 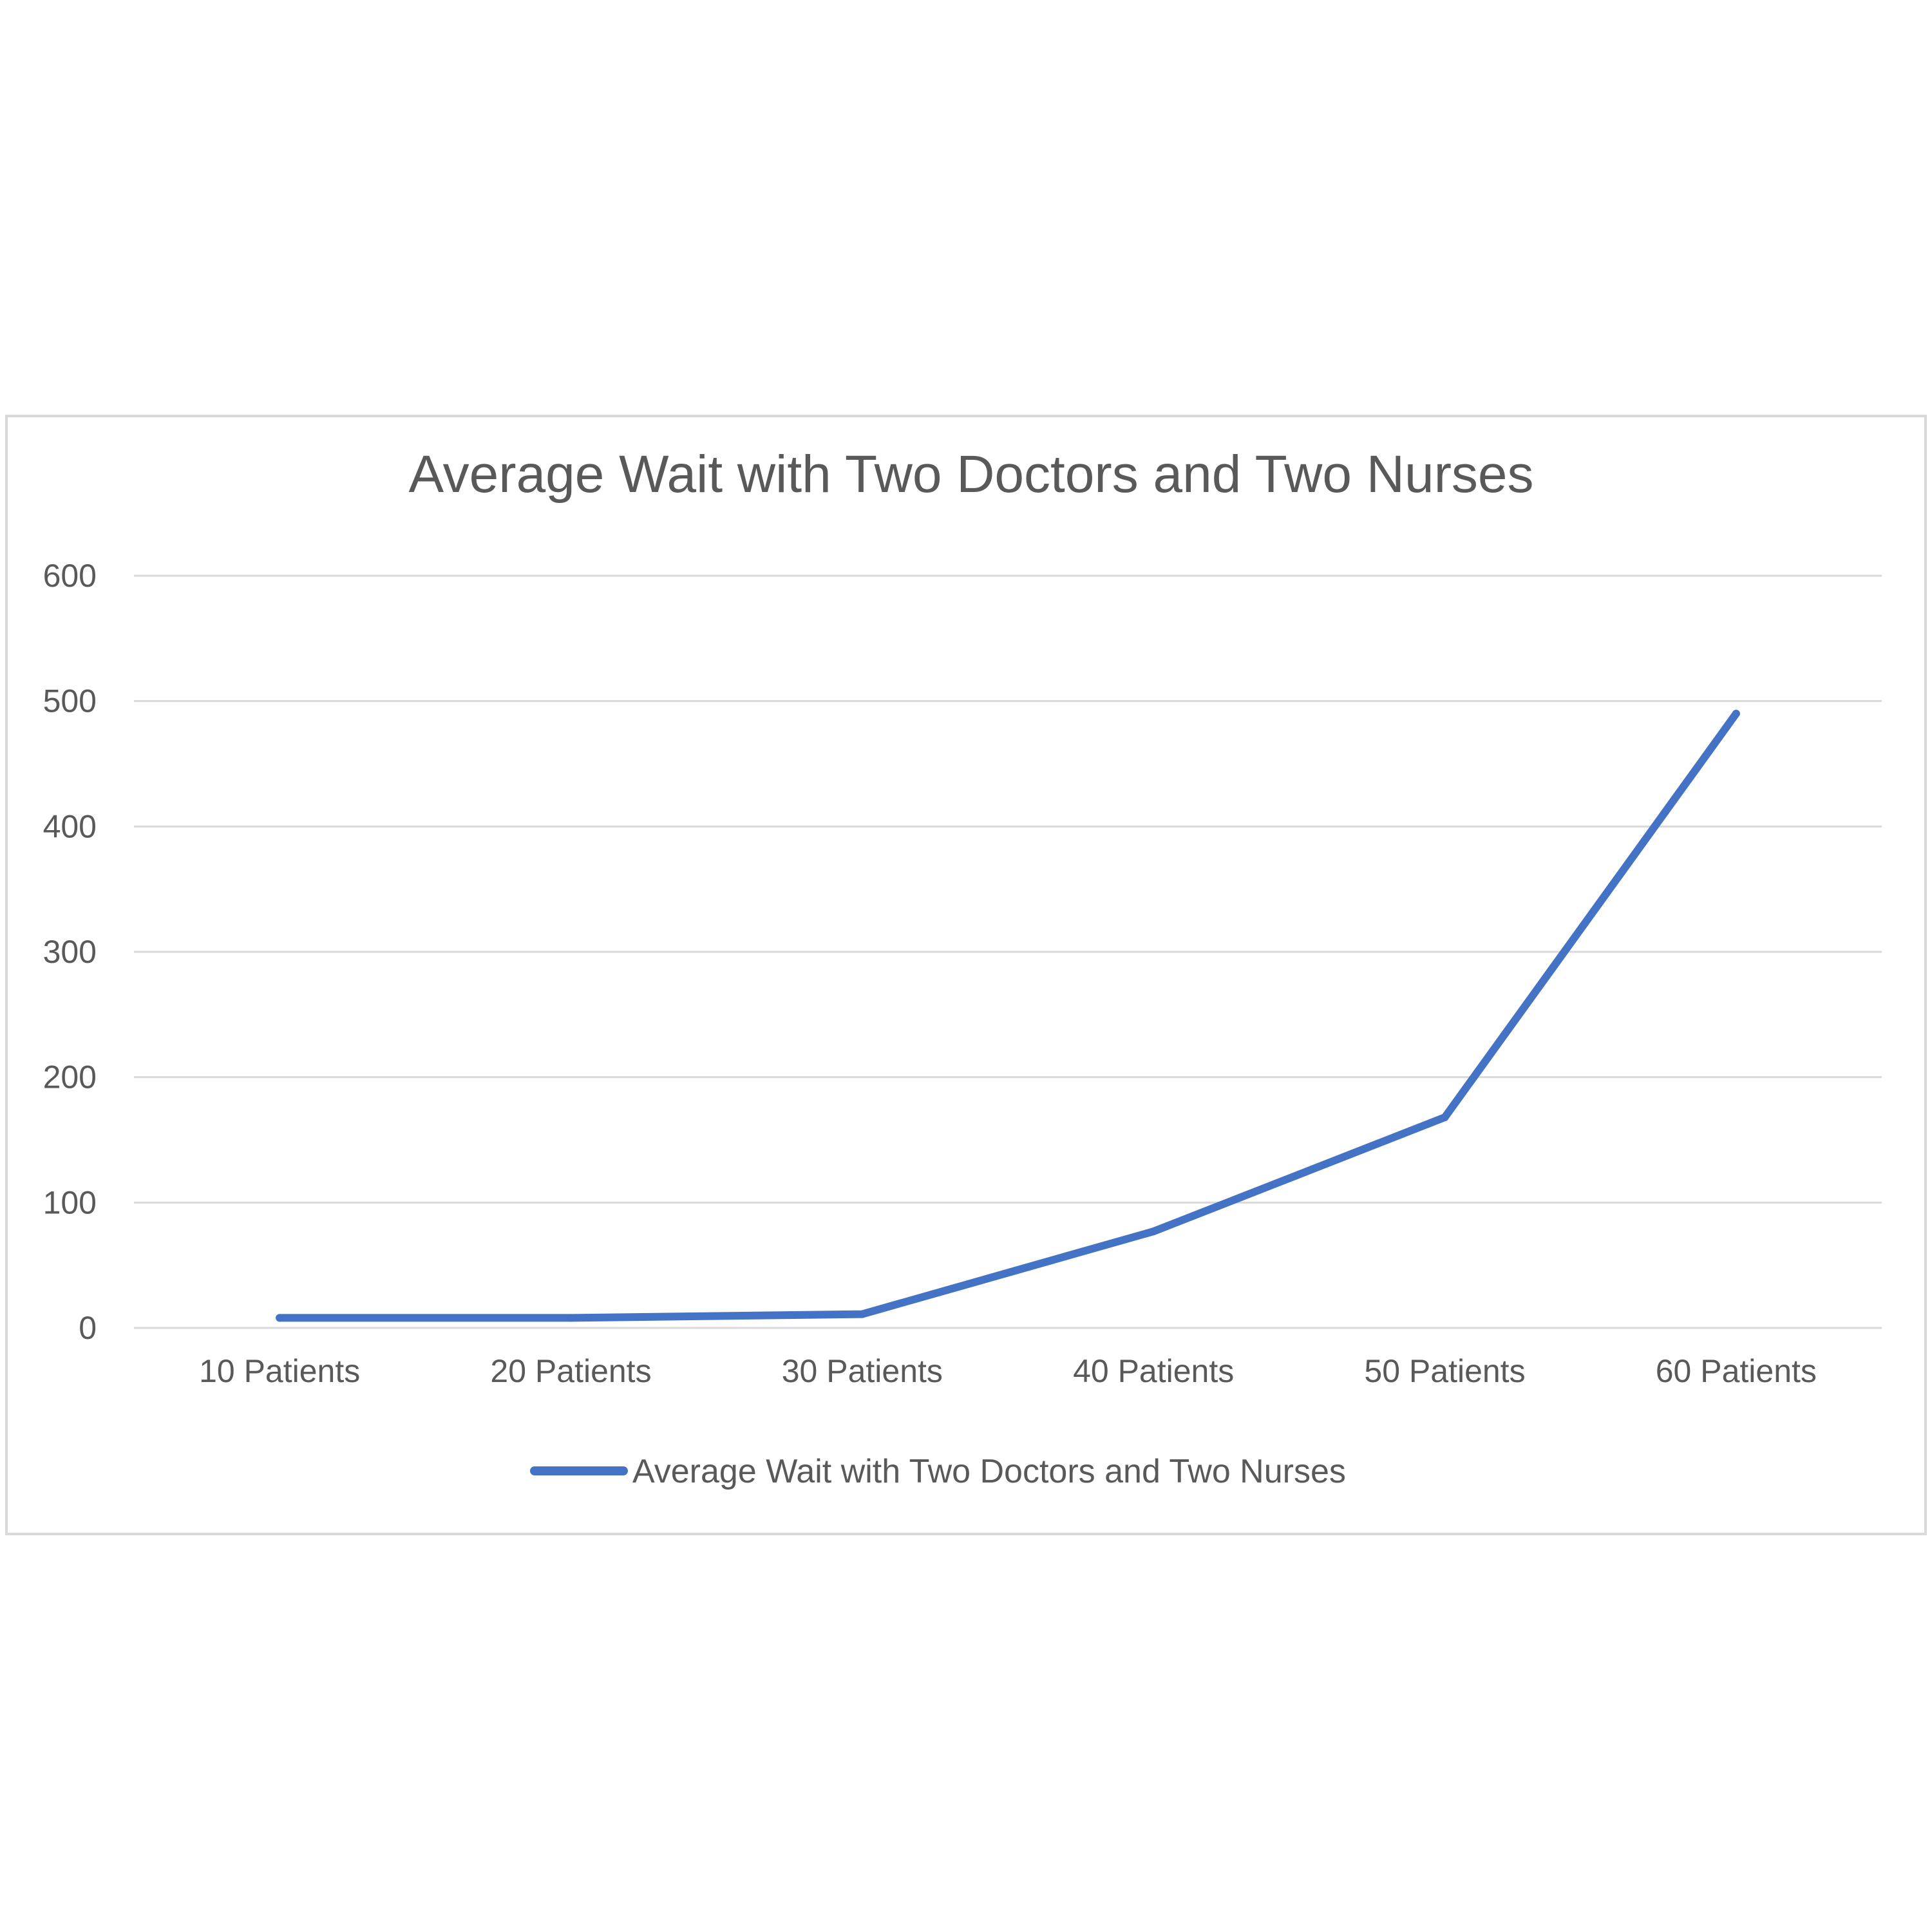 What do you see at coordinates (88, 1328) in the screenshot?
I see `y-tick-label: 0` at bounding box center [88, 1328].